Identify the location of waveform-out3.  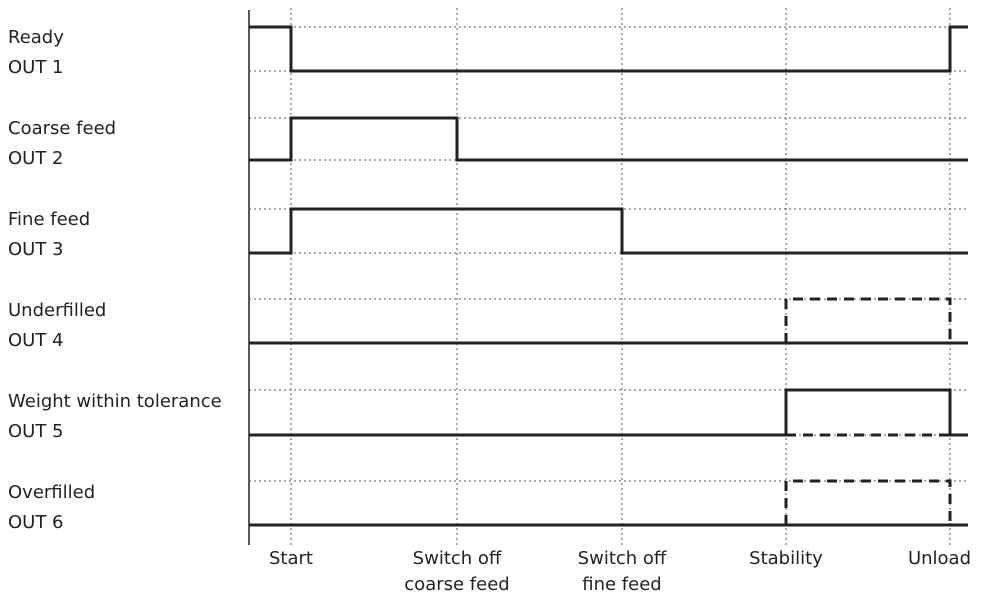
(608, 231).